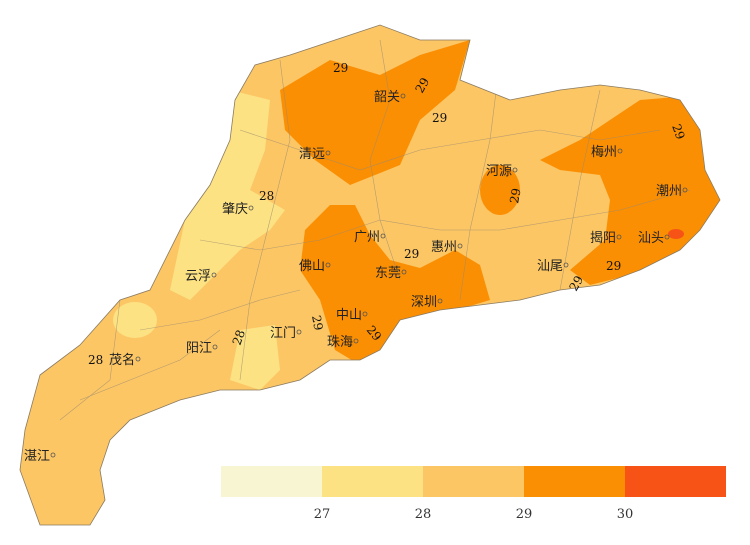 The image size is (750, 545). I want to click on city-label: 梅州, so click(604, 152).